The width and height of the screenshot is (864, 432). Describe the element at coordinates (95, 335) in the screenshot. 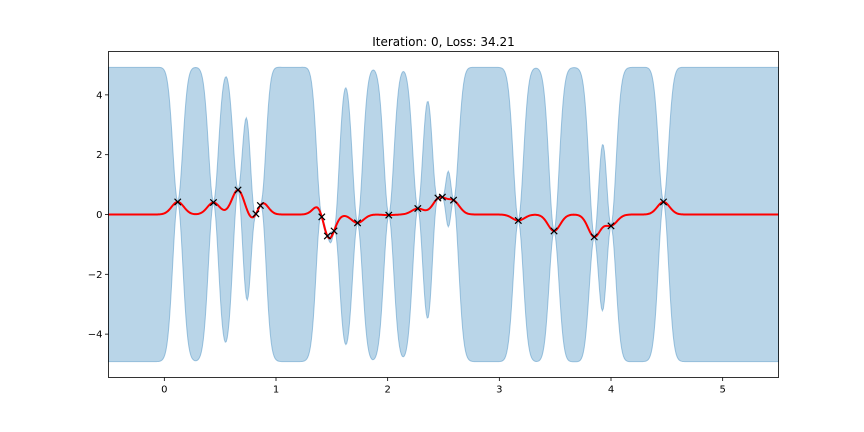

I see `y-tick-label: −4` at that location.